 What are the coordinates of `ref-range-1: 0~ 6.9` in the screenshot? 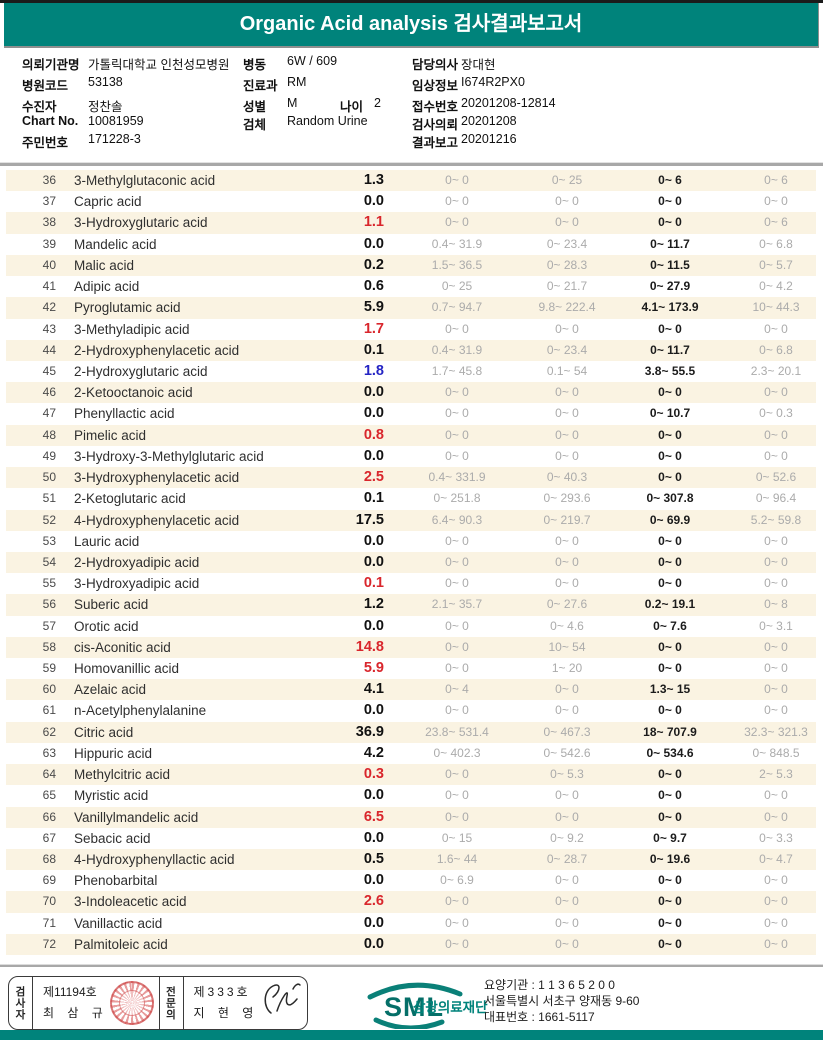 It's located at (457, 880).